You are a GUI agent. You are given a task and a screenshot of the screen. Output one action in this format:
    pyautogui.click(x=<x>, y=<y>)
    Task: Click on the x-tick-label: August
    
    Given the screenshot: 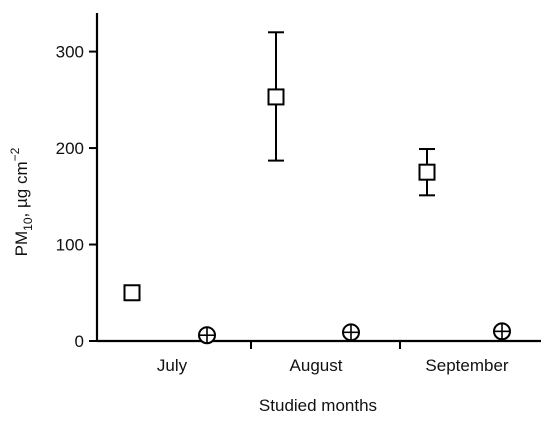 What is the action you would take?
    pyautogui.click(x=316, y=365)
    